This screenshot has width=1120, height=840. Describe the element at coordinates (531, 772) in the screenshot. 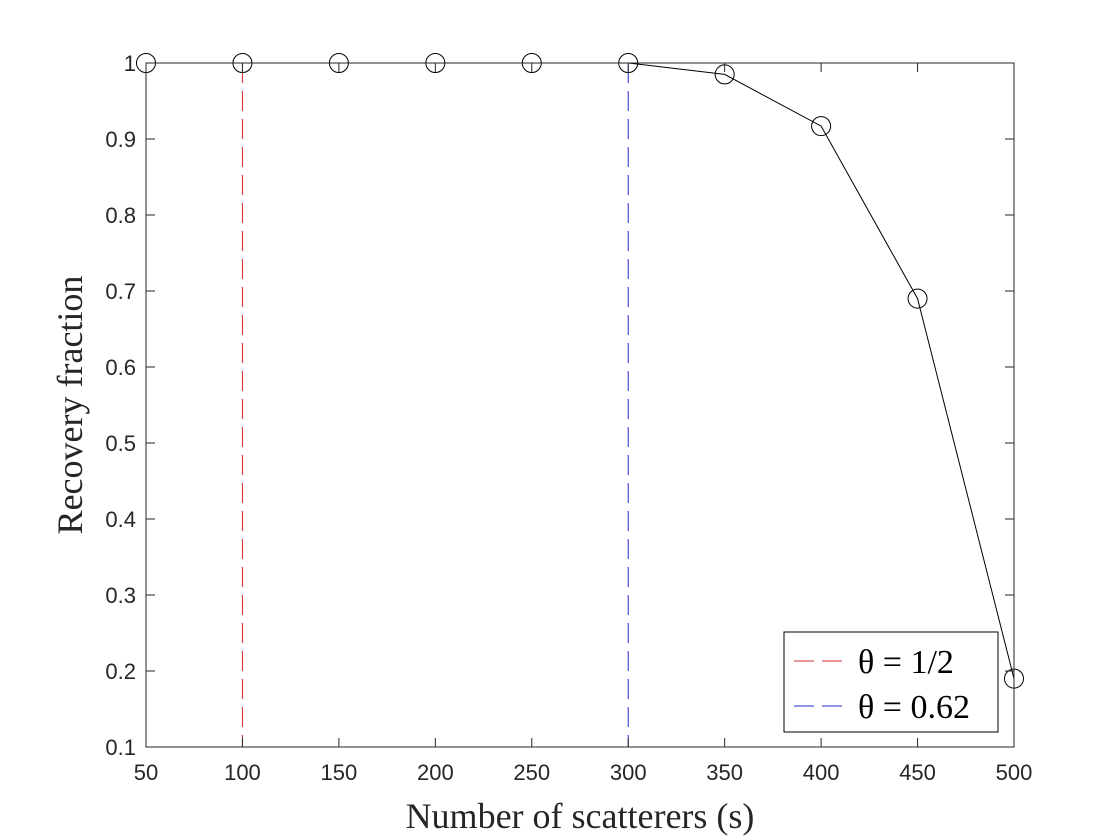

I see `x-tick-label: 250` at that location.